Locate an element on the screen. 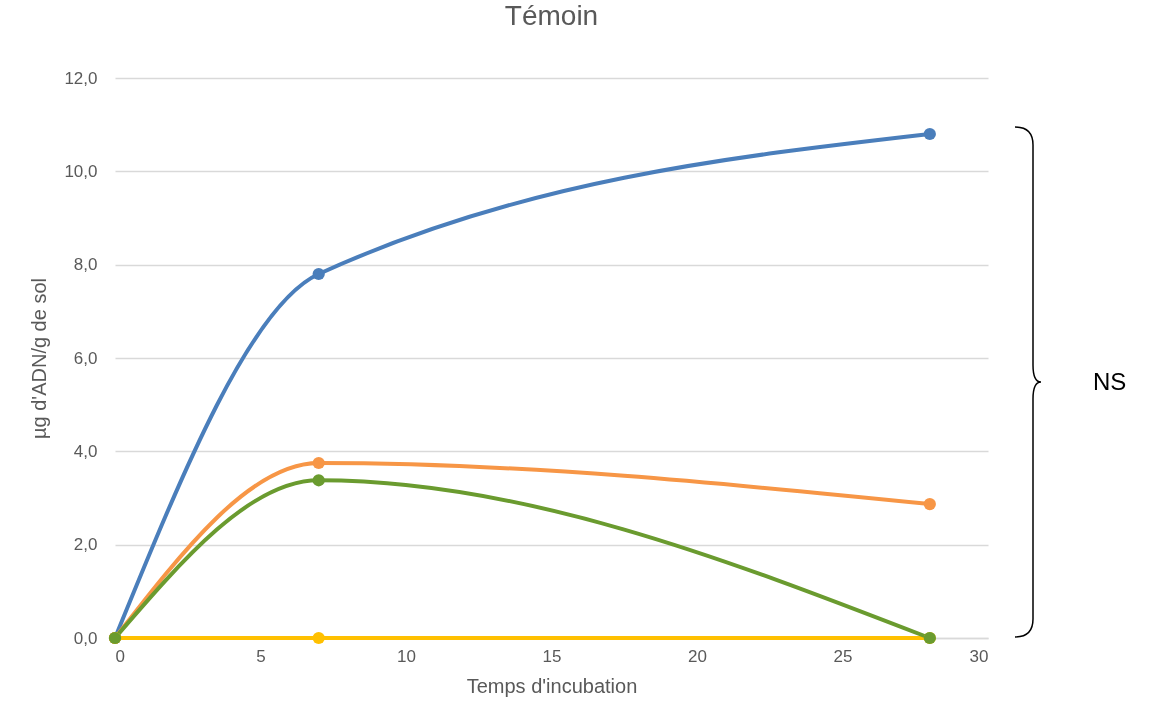 This screenshot has height=724, width=1171. y-tick-label: 12,0 is located at coordinates (81, 78).